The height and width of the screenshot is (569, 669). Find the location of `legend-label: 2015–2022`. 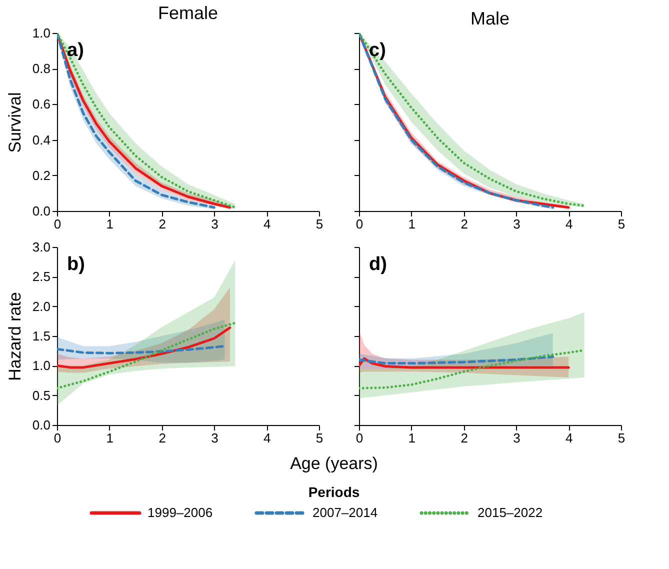

legend-label: 2015–2022 is located at coordinates (510, 512).